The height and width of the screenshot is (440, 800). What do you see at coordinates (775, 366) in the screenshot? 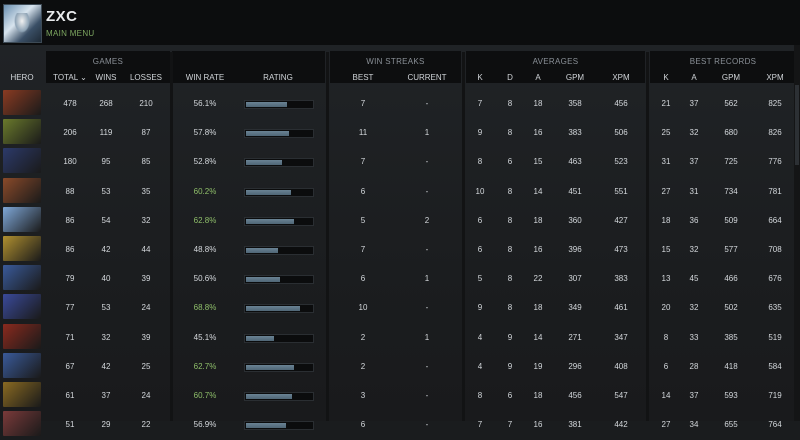
I see `rxpm-cell: 584` at bounding box center [775, 366].